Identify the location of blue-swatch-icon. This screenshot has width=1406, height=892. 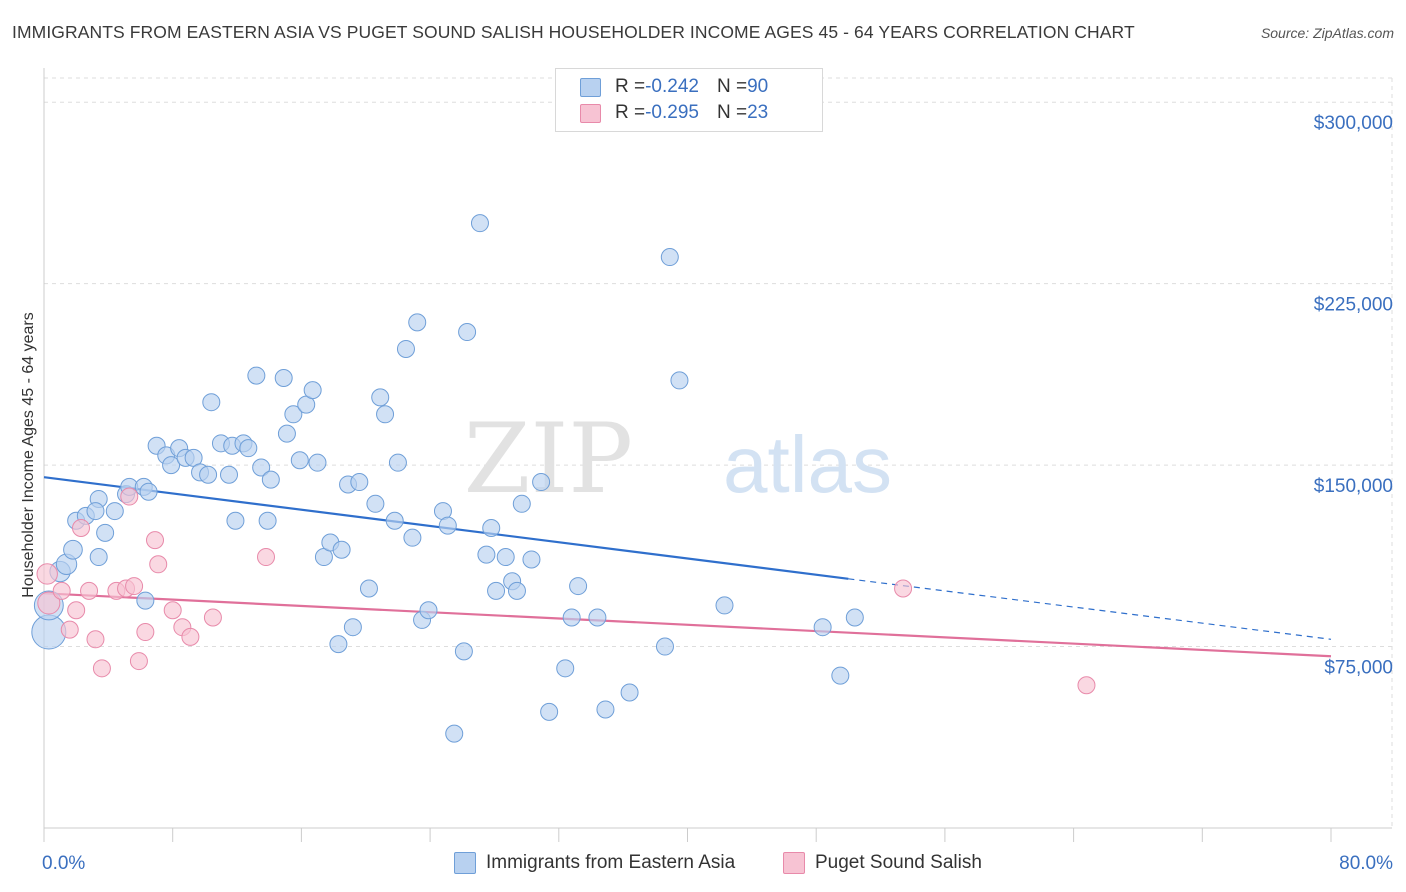
(590, 87).